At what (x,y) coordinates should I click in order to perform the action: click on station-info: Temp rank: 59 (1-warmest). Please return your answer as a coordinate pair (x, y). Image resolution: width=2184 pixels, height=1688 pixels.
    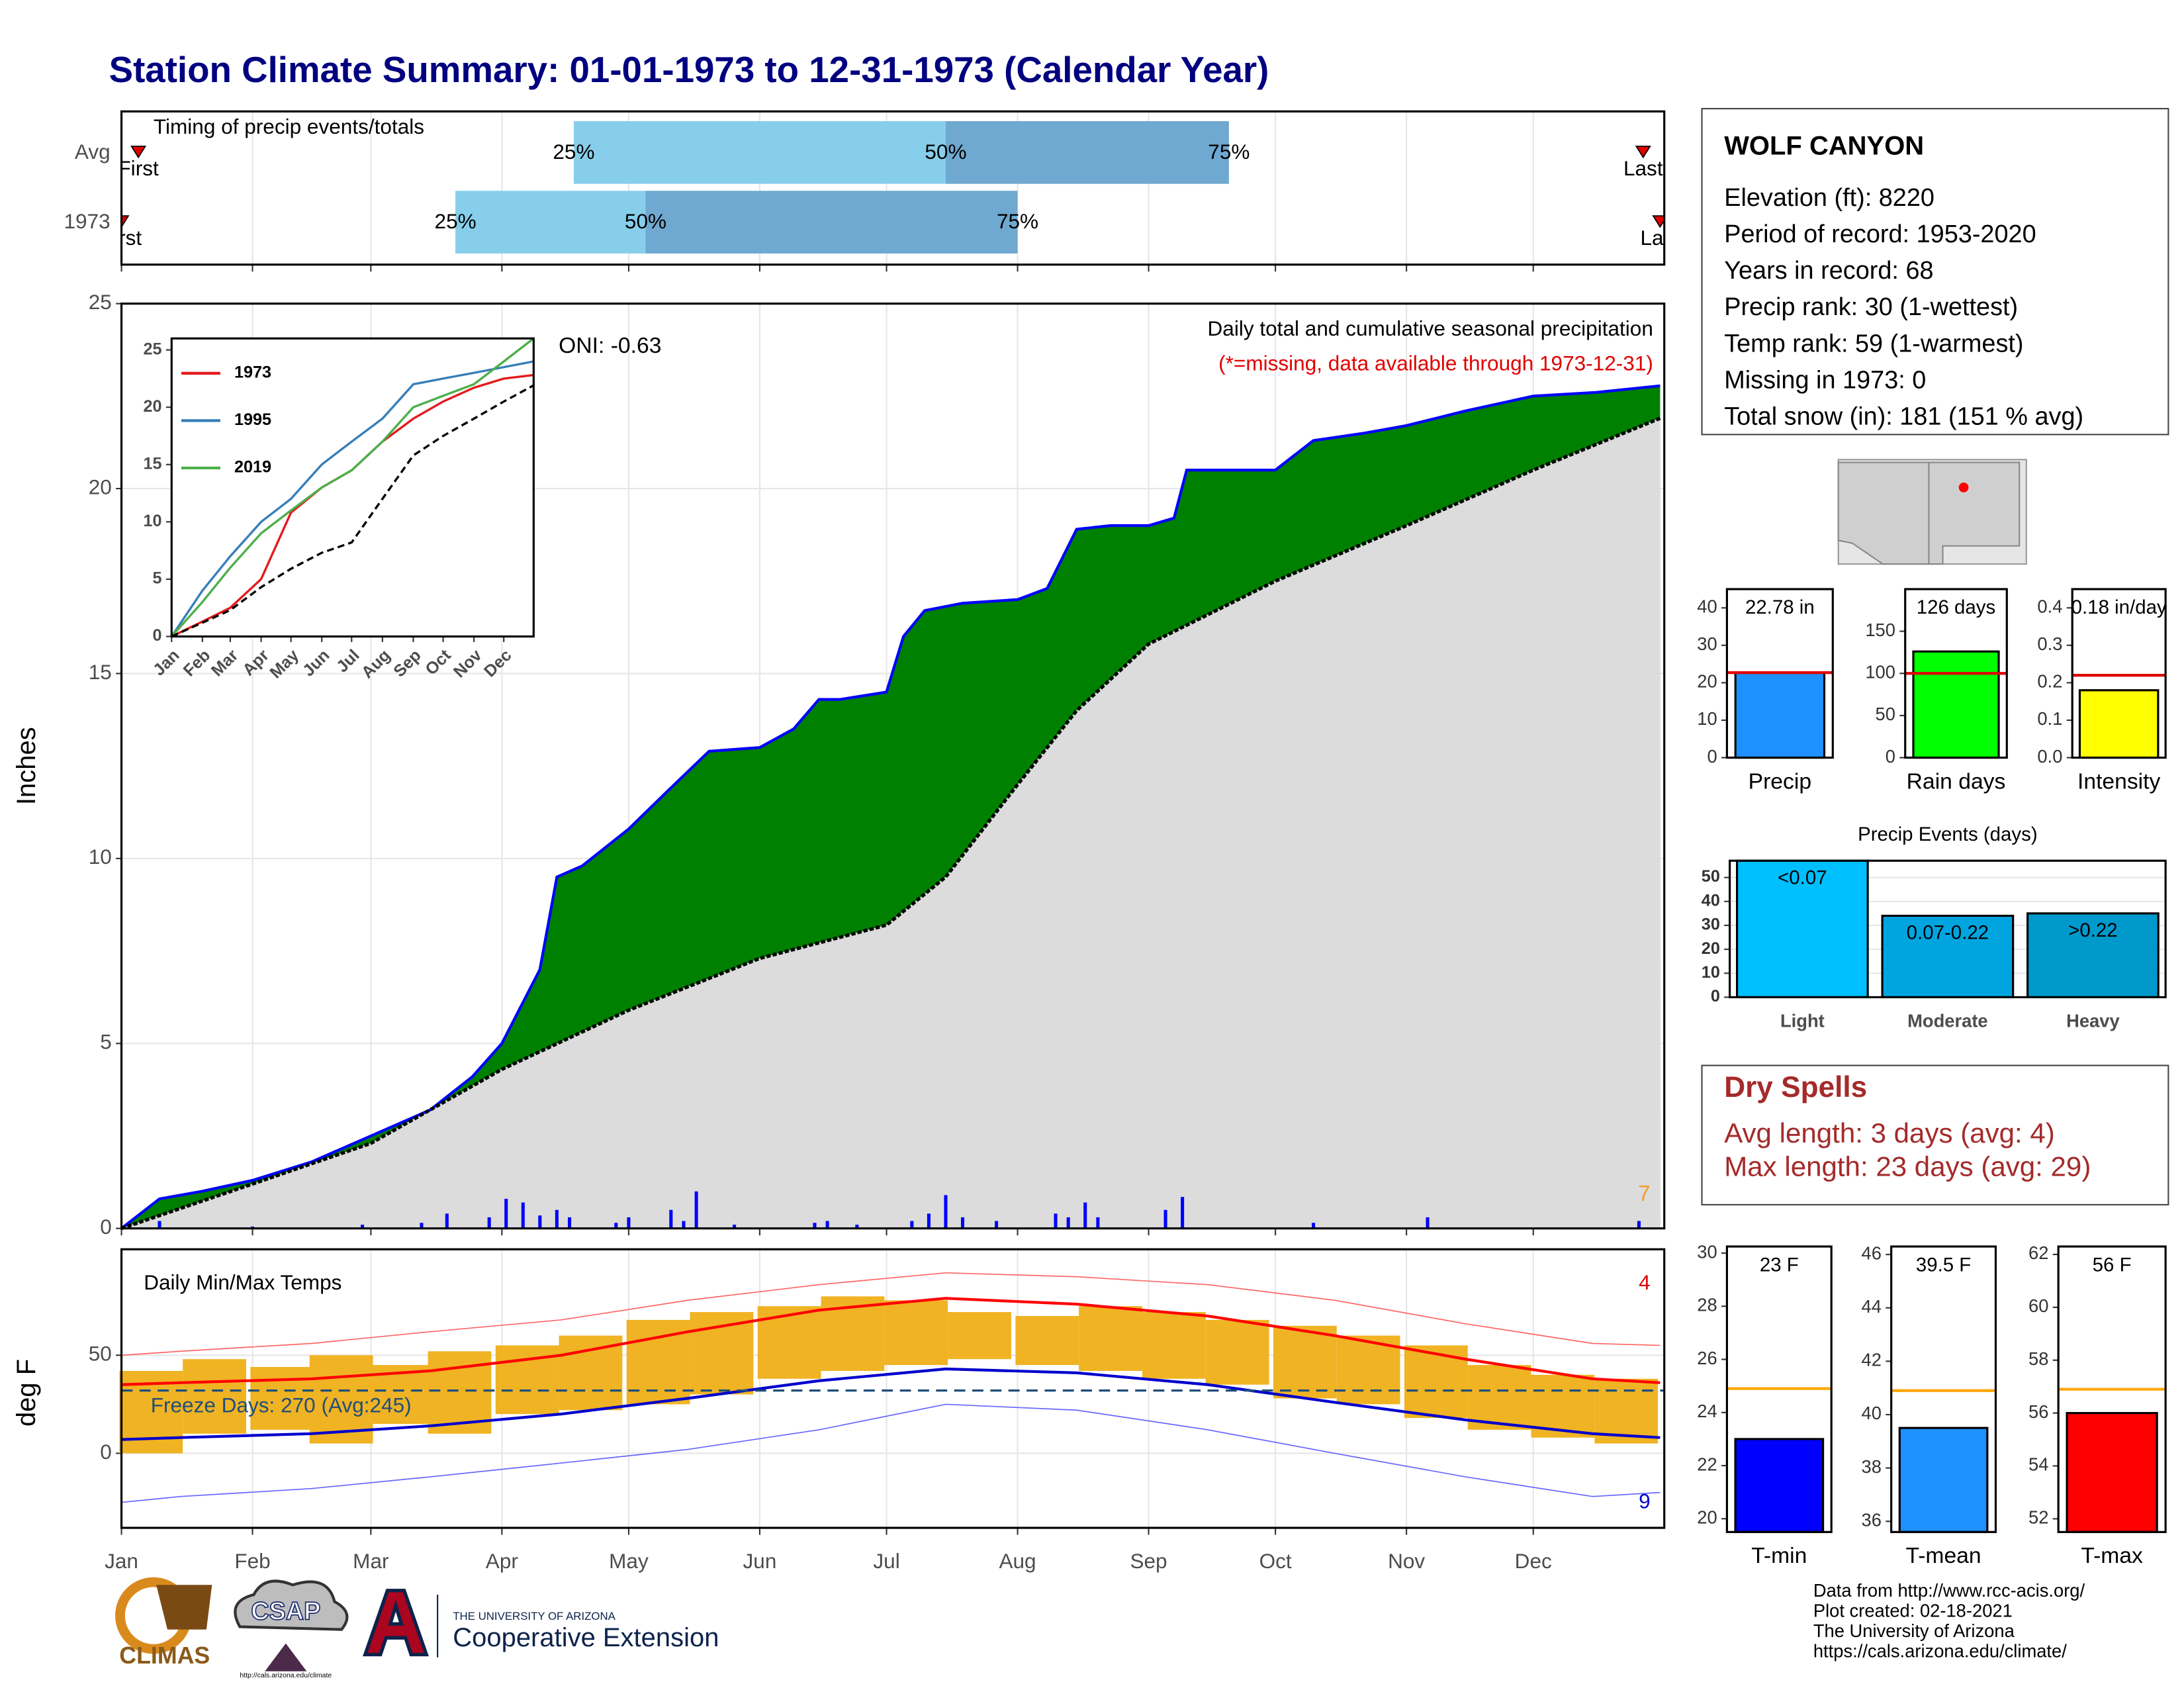
    Looking at the image, I should click on (1874, 343).